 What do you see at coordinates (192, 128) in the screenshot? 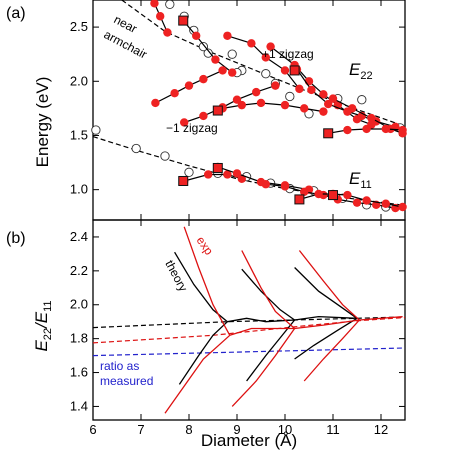
I see `annotation-minus1-zigzag: −1 zigzag` at bounding box center [192, 128].